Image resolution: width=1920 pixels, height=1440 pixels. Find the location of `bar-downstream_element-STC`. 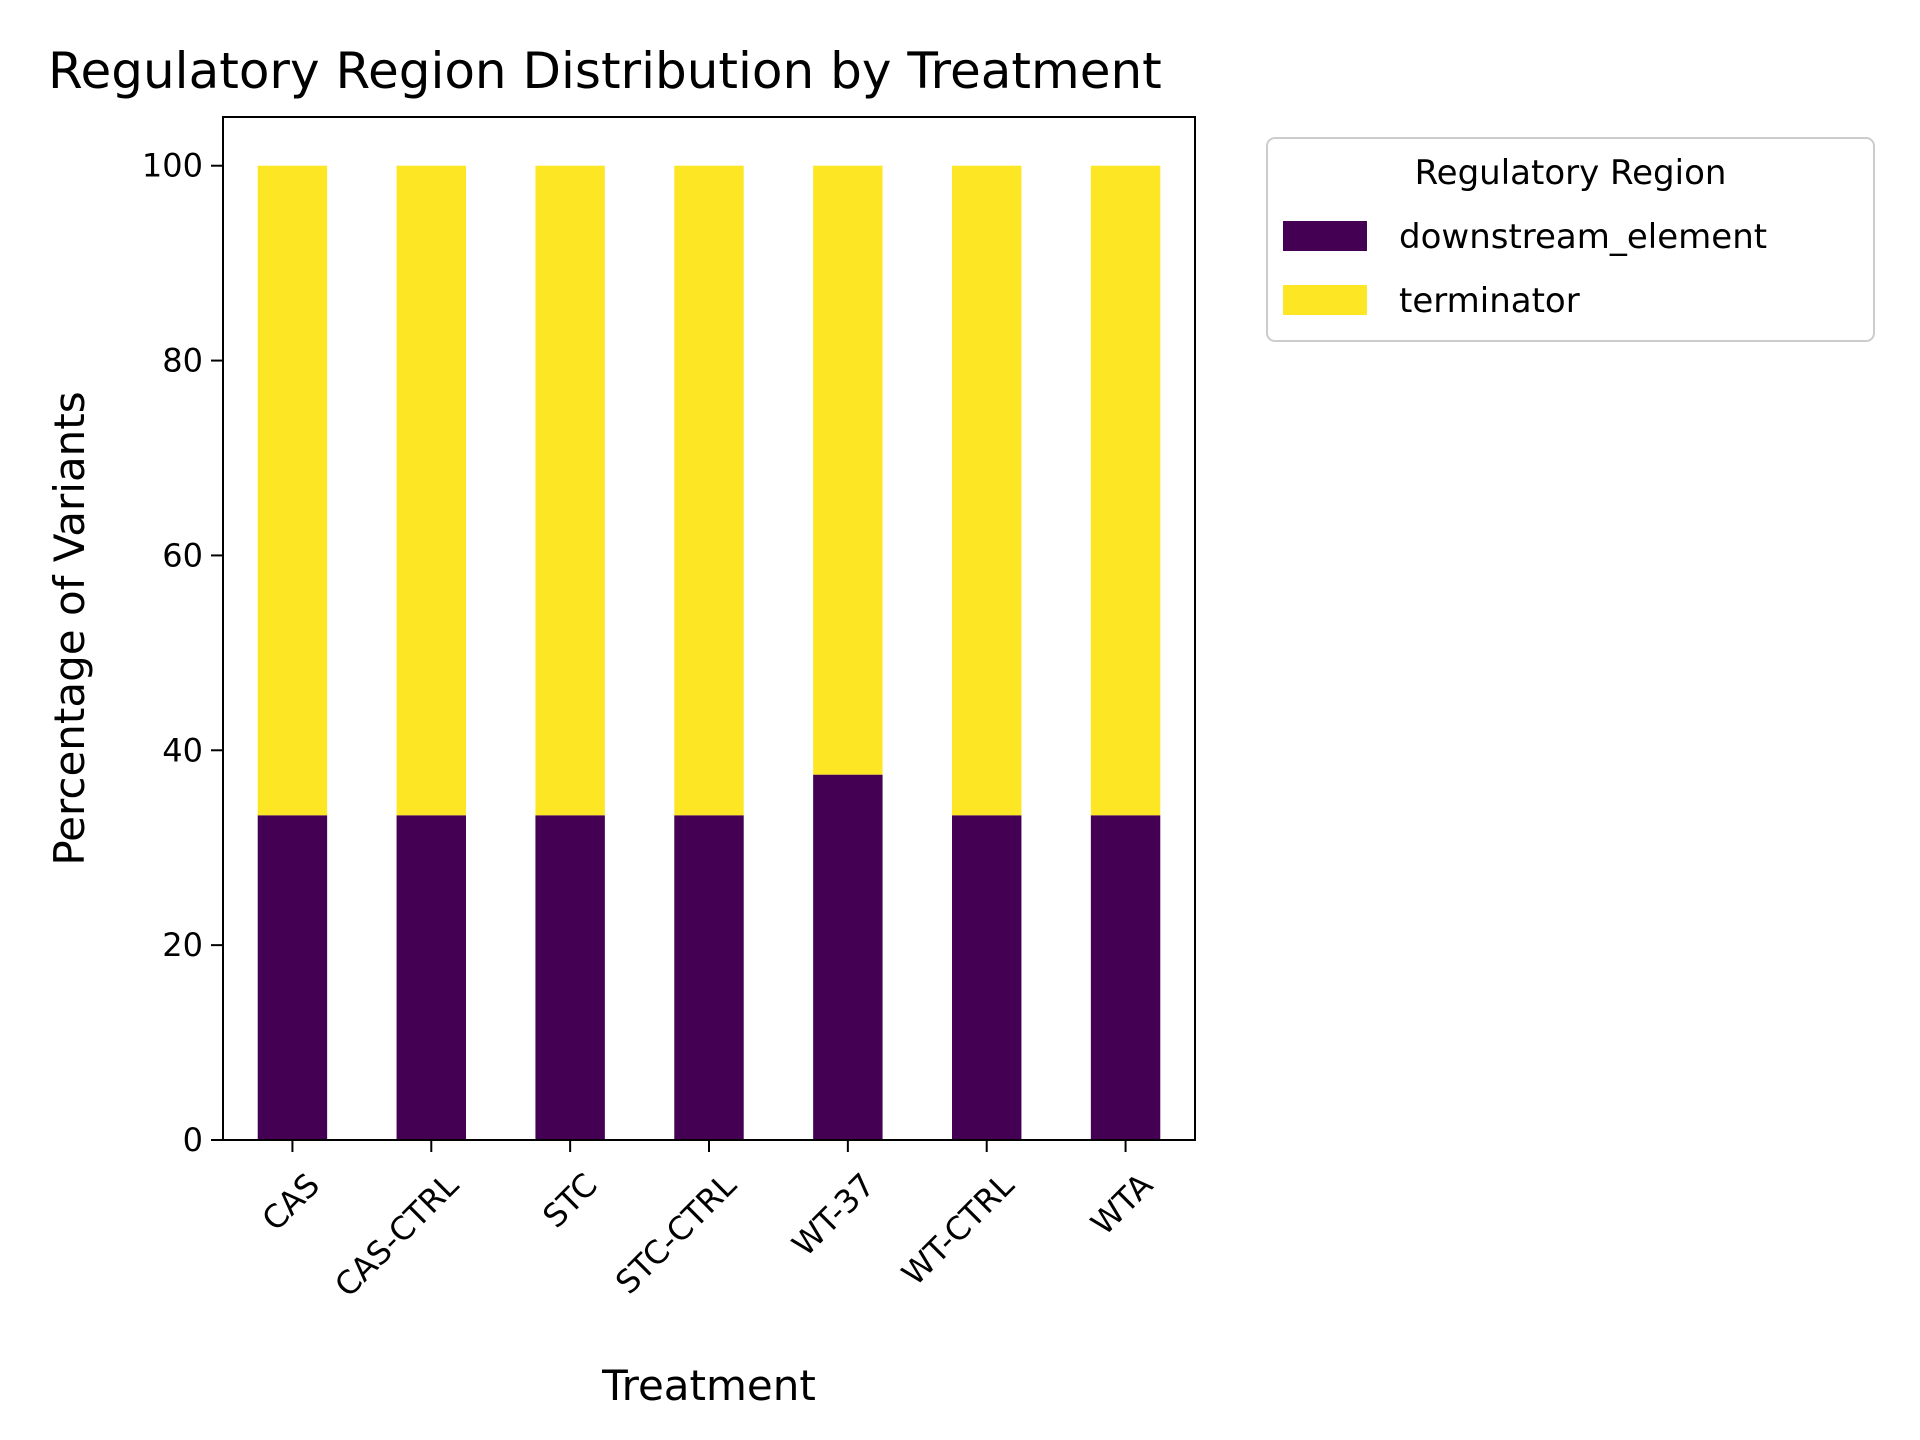

bar-downstream_element-STC is located at coordinates (570, 977).